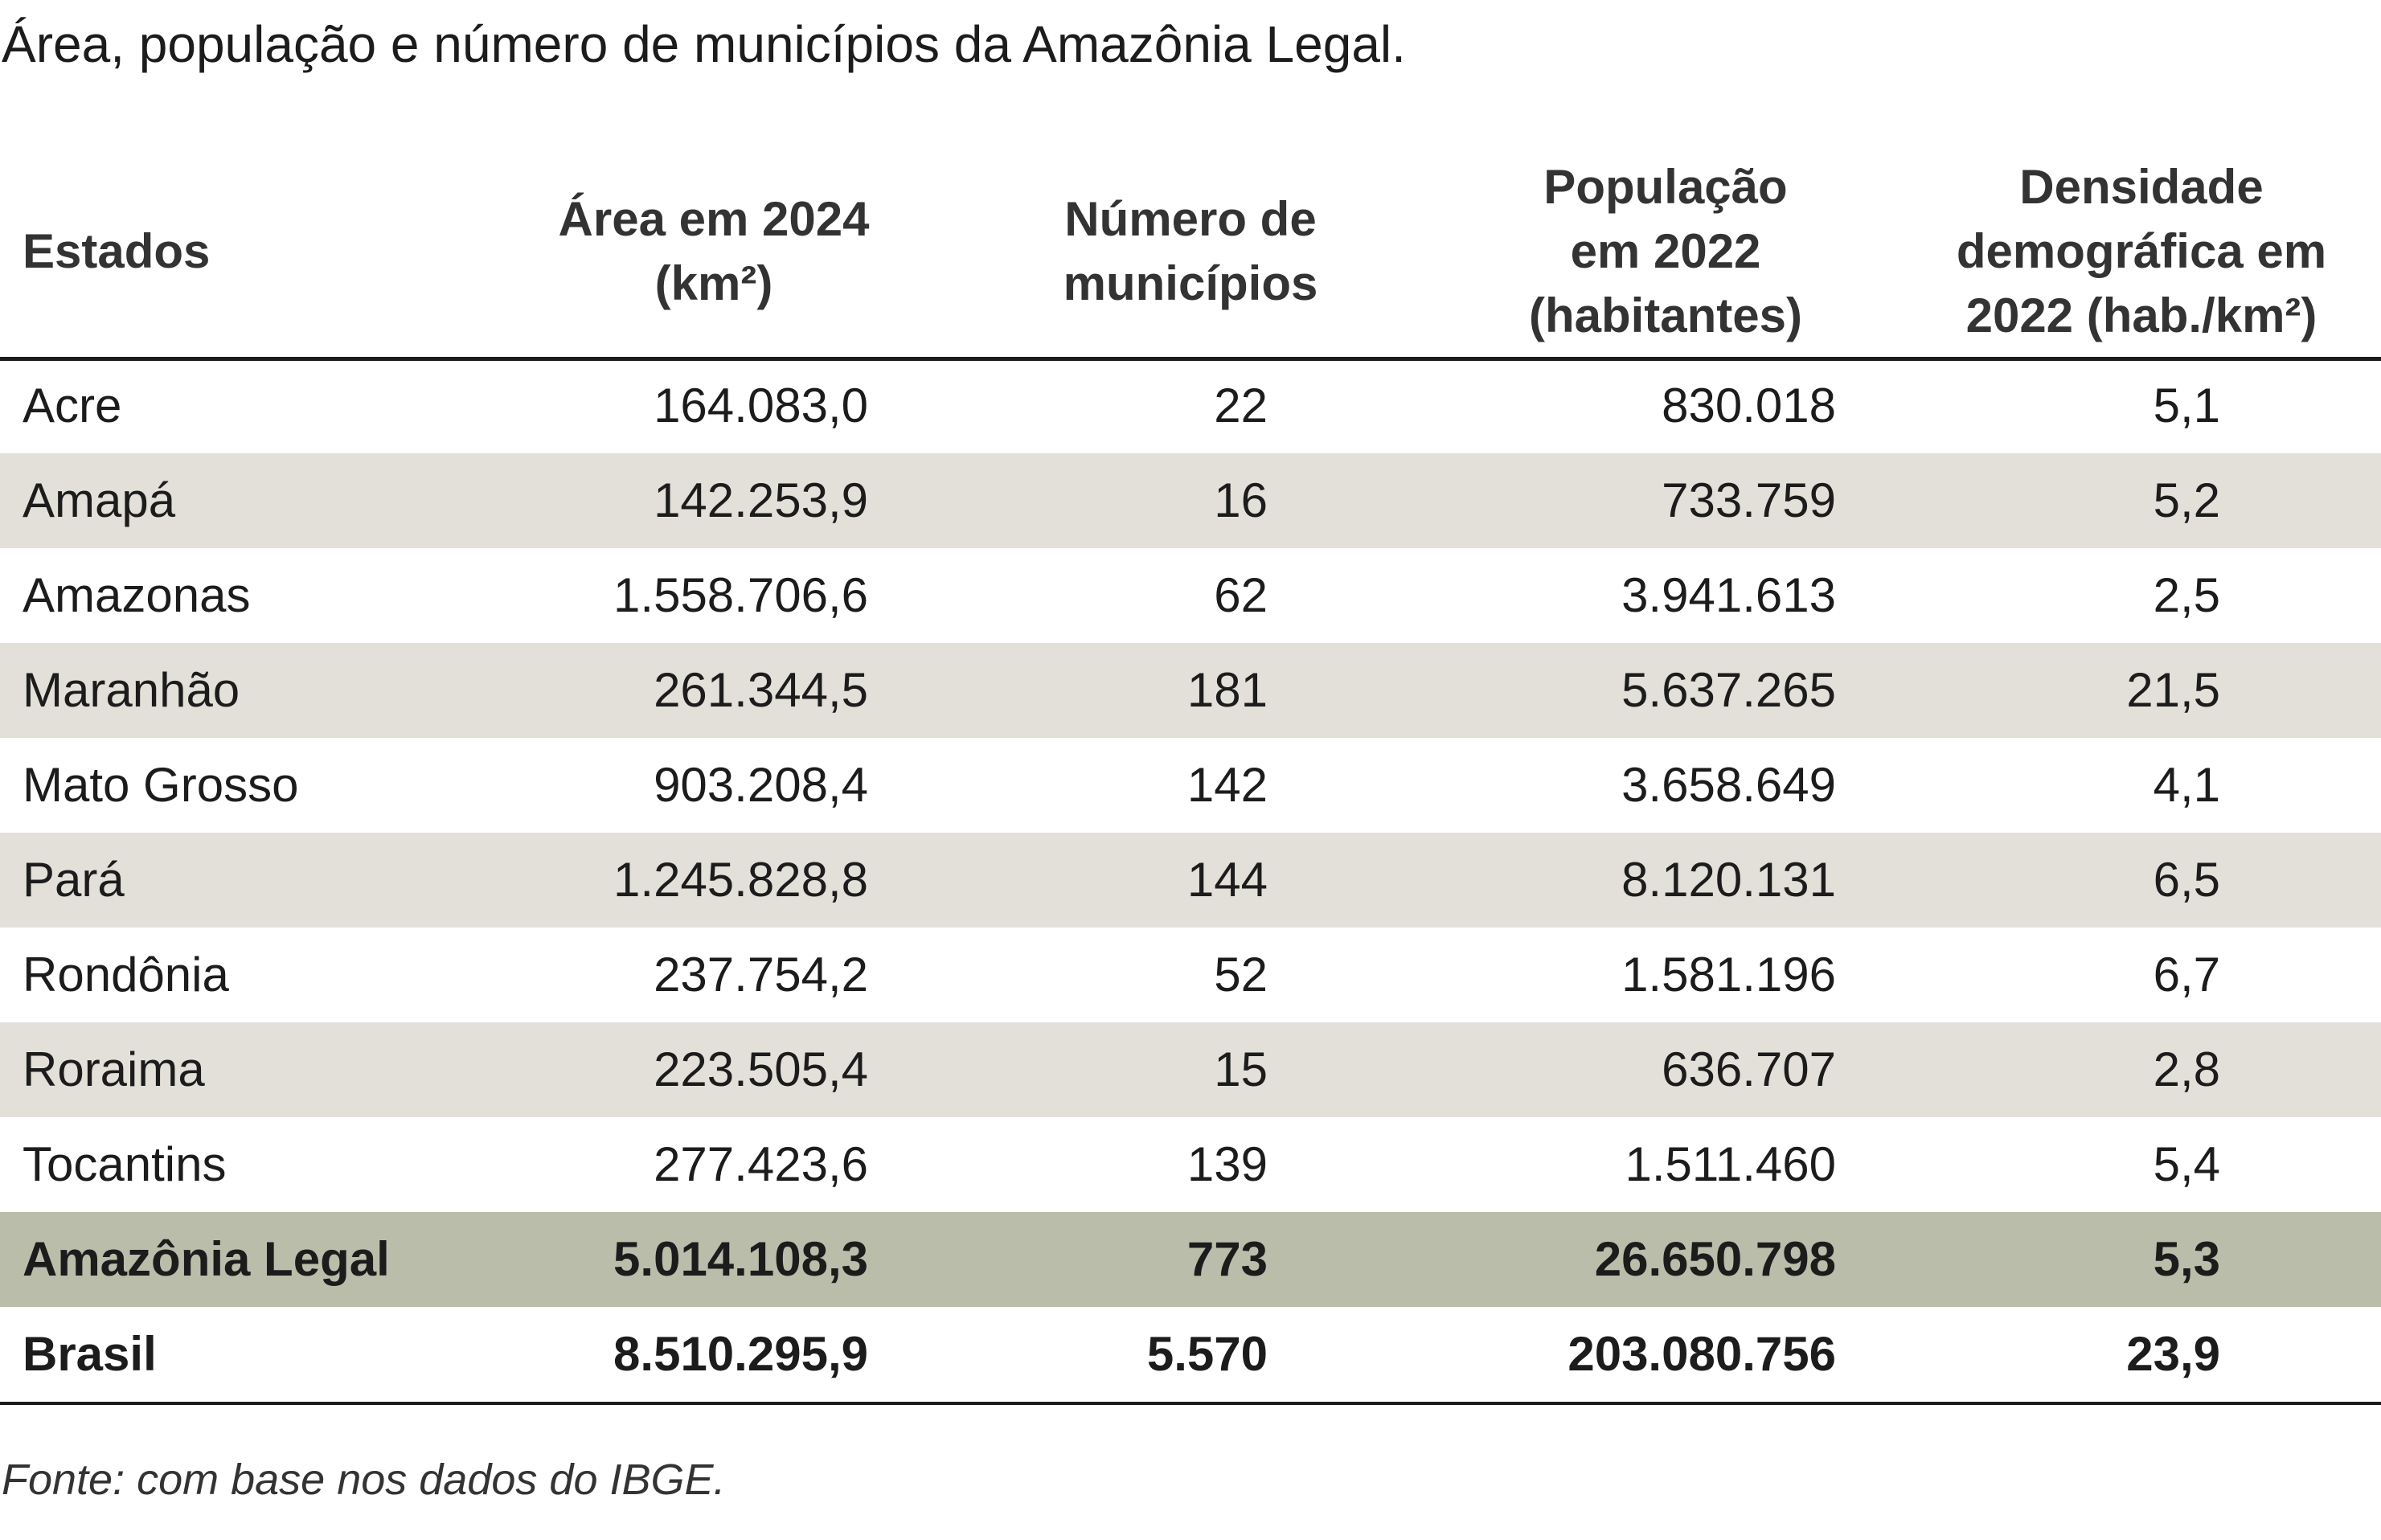  I want to click on table-cell: 2,8, so click(2187, 1069).